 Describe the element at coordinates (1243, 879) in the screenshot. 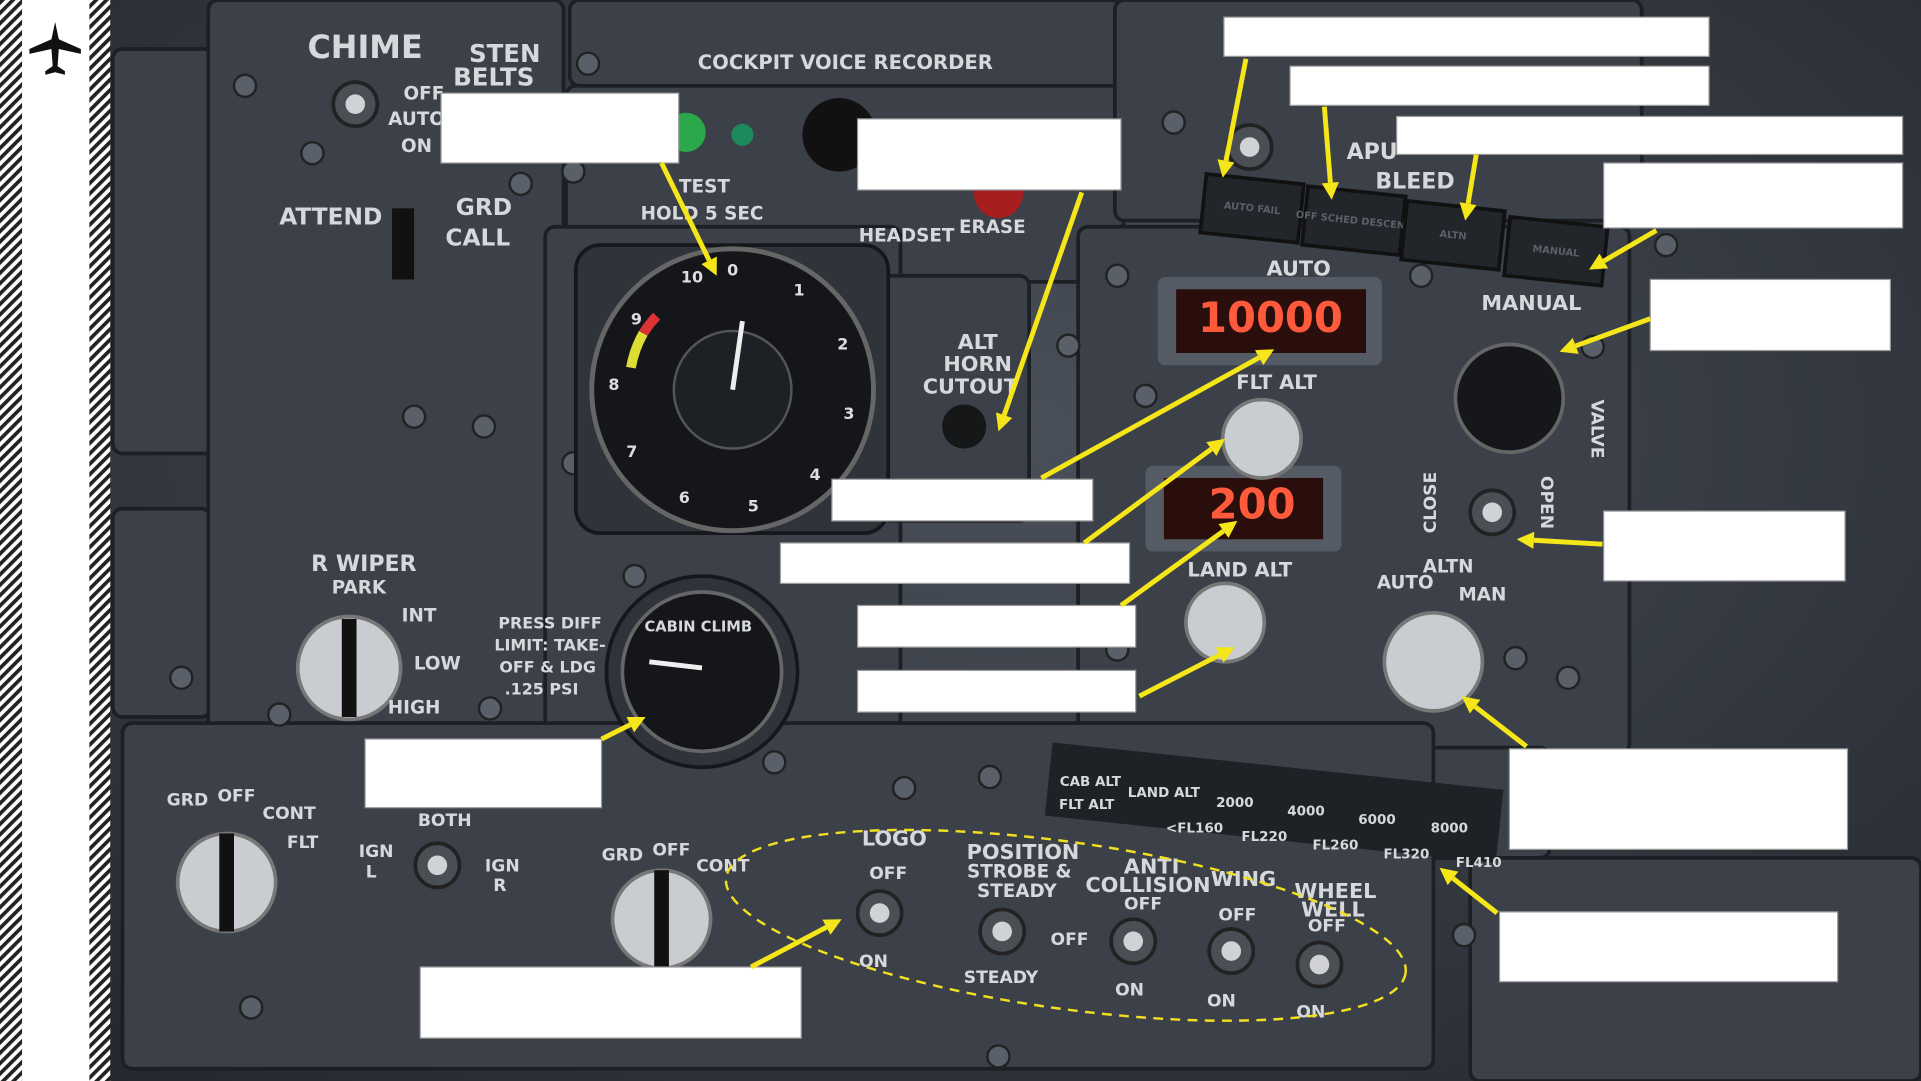

I see `panel-label: WING` at that location.